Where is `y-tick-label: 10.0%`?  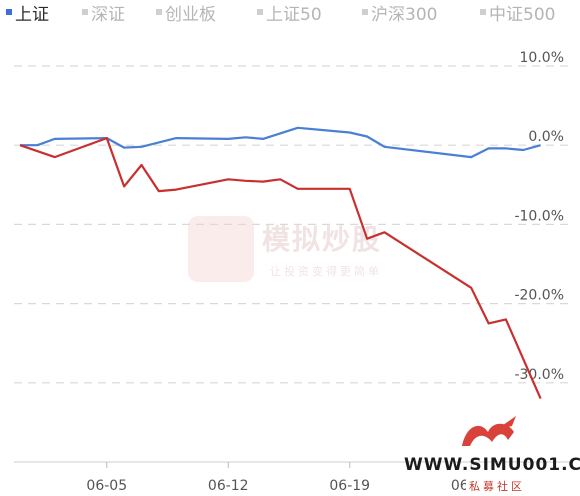 y-tick-label: 10.0% is located at coordinates (542, 58).